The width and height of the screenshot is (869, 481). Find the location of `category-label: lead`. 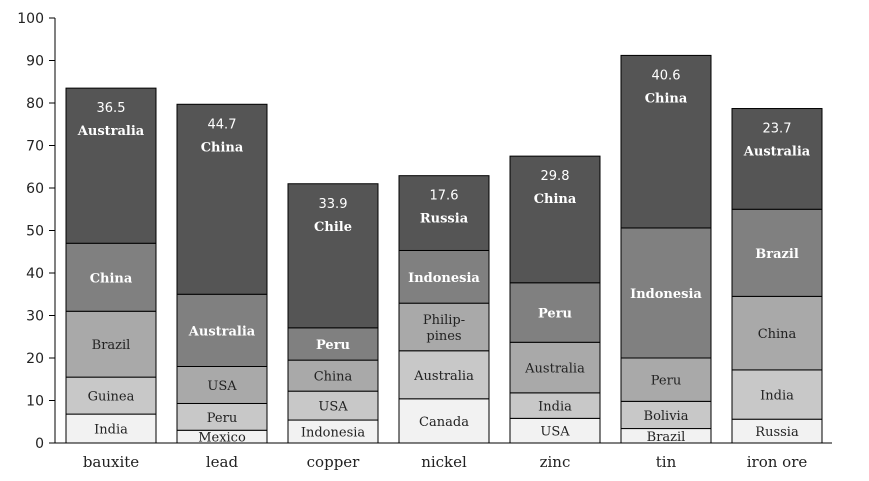

category-label: lead is located at coordinates (222, 462).